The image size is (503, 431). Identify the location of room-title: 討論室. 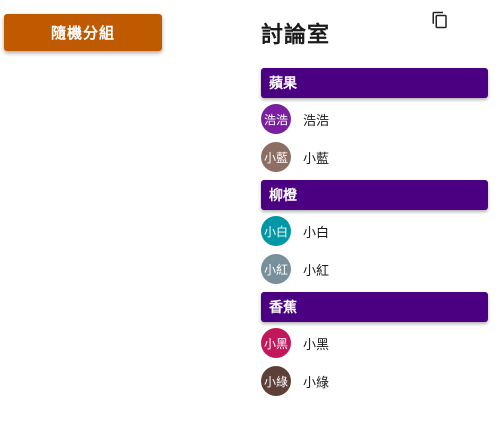
(295, 33).